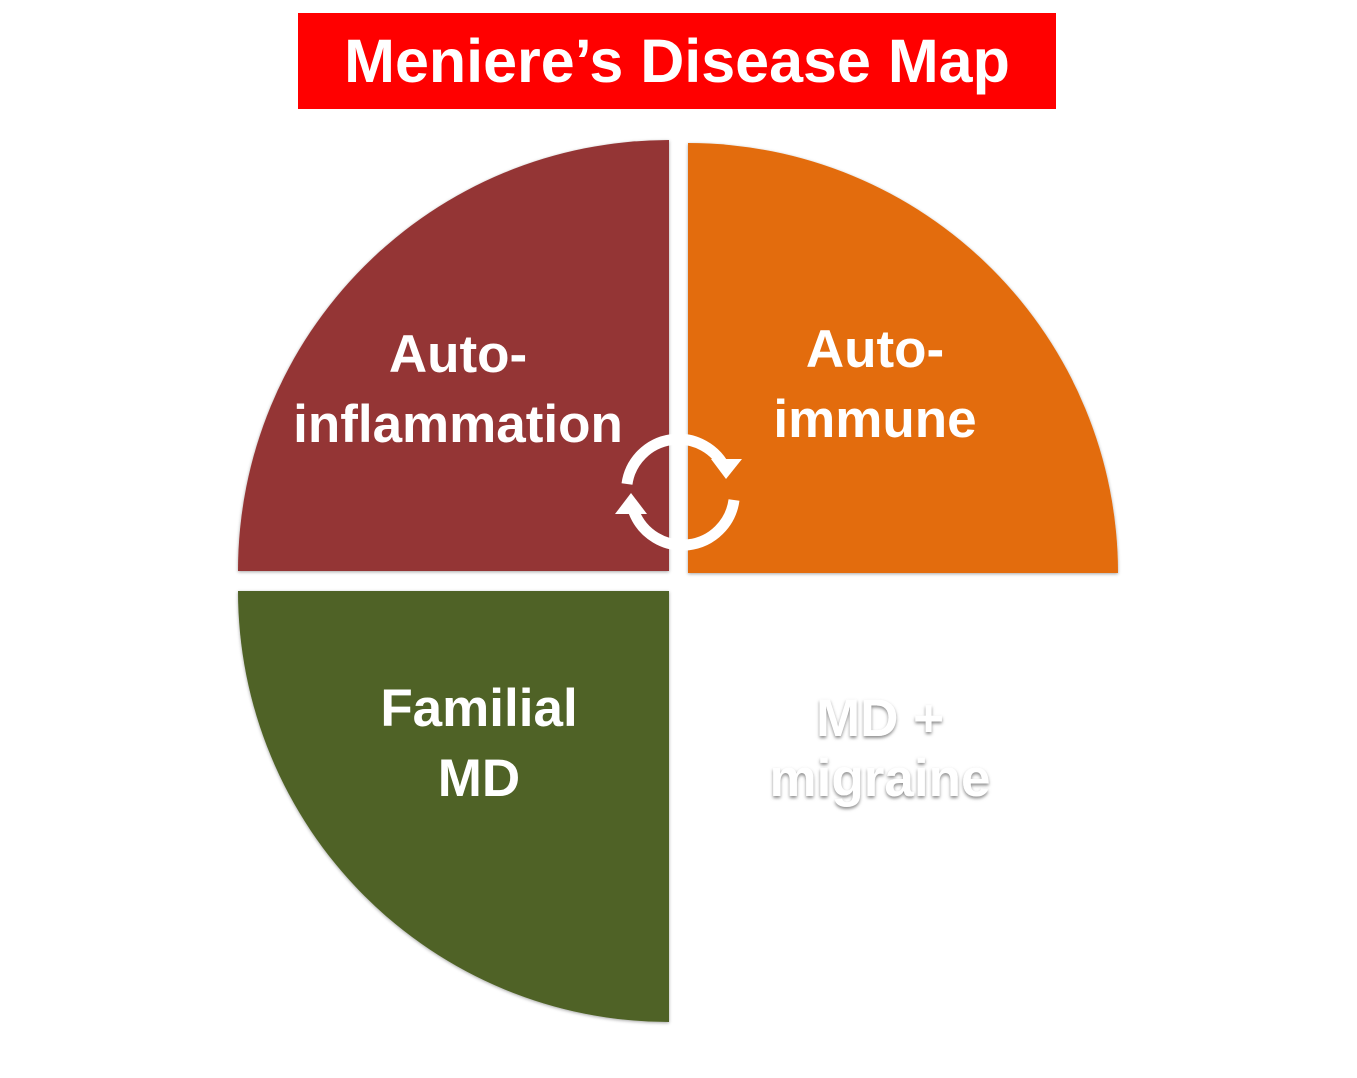 This screenshot has width=1357, height=1078. What do you see at coordinates (478, 708) in the screenshot?
I see `familial-label-line1: Familial` at bounding box center [478, 708].